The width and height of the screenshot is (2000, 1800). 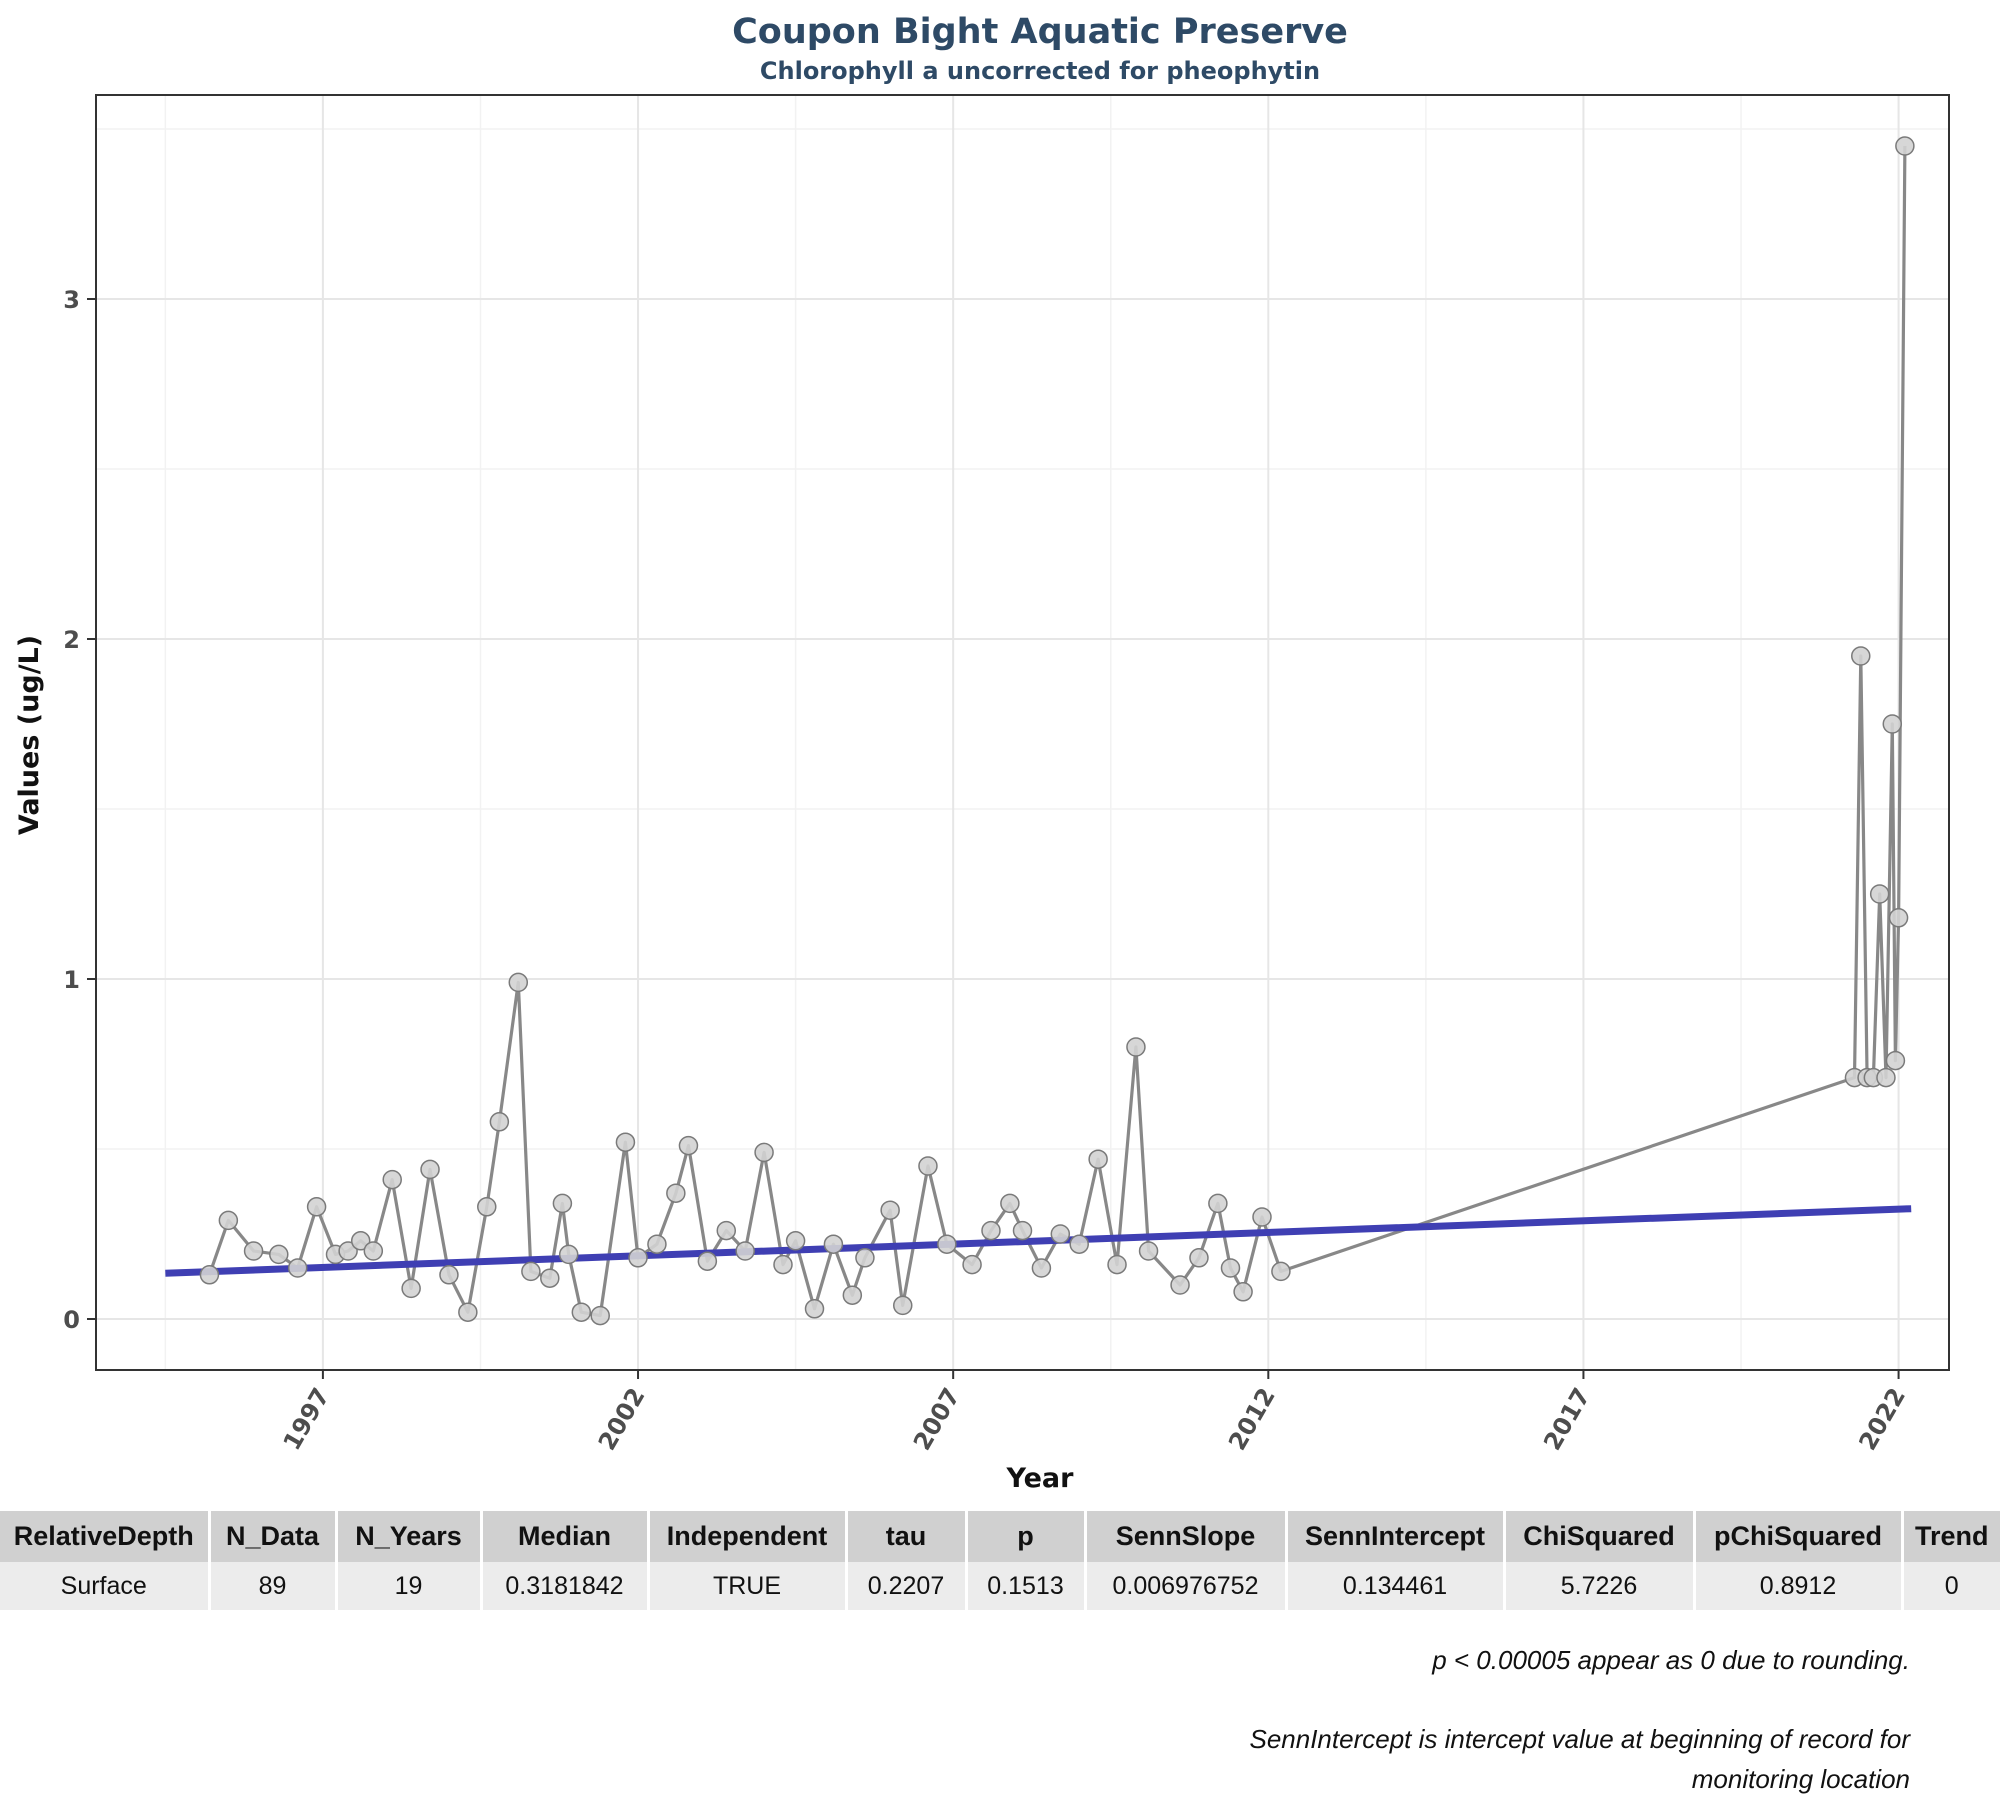 I want to click on table-cell: 0.134461, so click(x=1396, y=1586).